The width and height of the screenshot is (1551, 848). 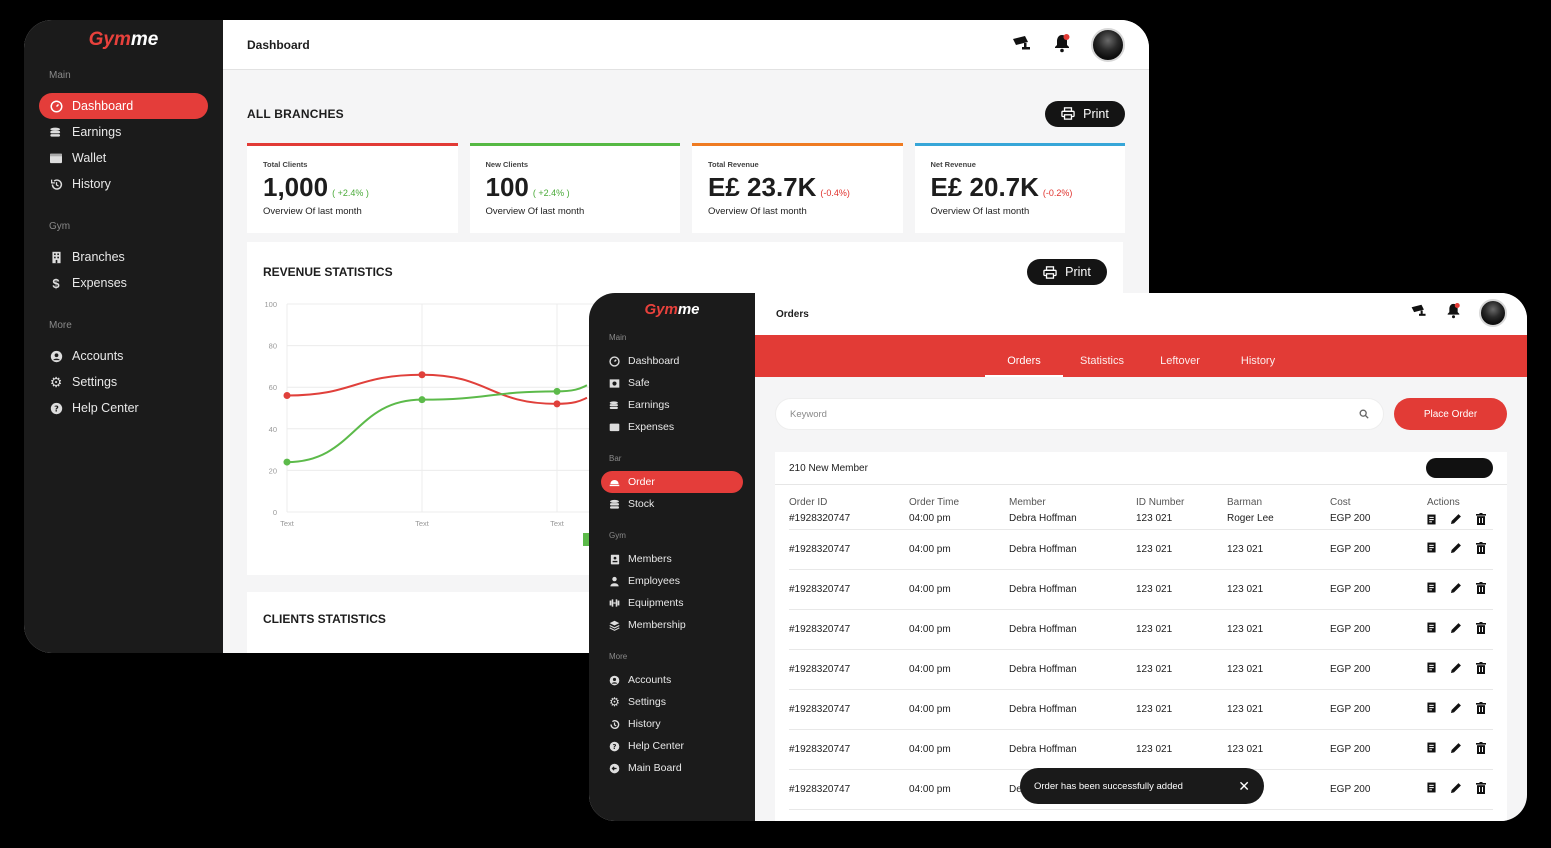 What do you see at coordinates (123, 158) in the screenshot?
I see `sidebar-item-wallet: Wallet` at bounding box center [123, 158].